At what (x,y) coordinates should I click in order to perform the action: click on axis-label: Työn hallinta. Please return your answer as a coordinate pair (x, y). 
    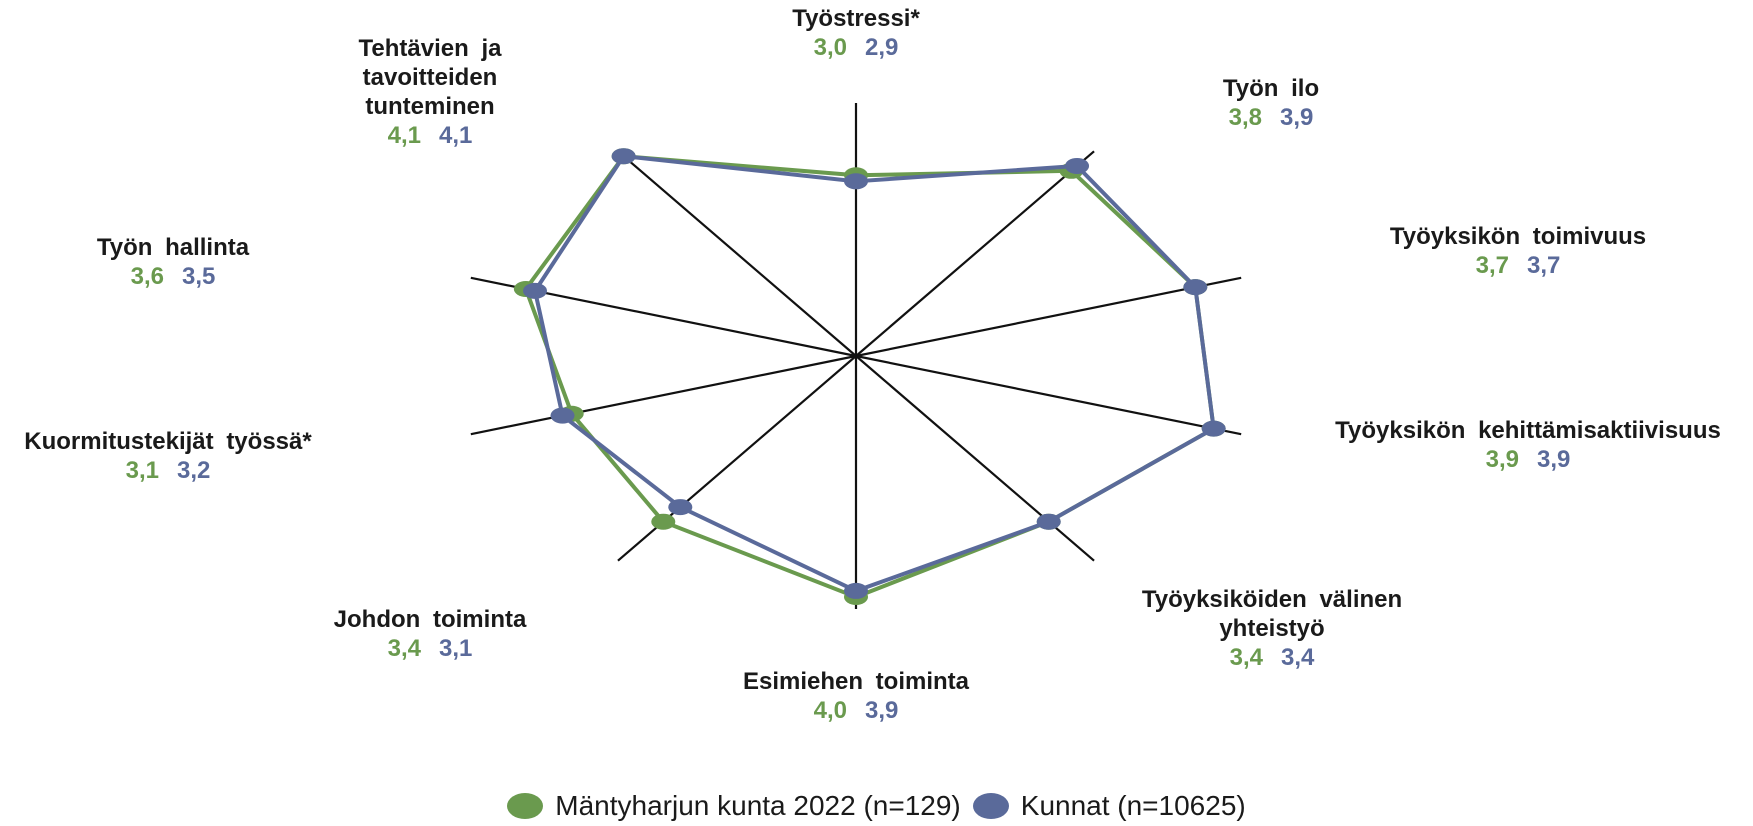
    Looking at the image, I should click on (173, 247).